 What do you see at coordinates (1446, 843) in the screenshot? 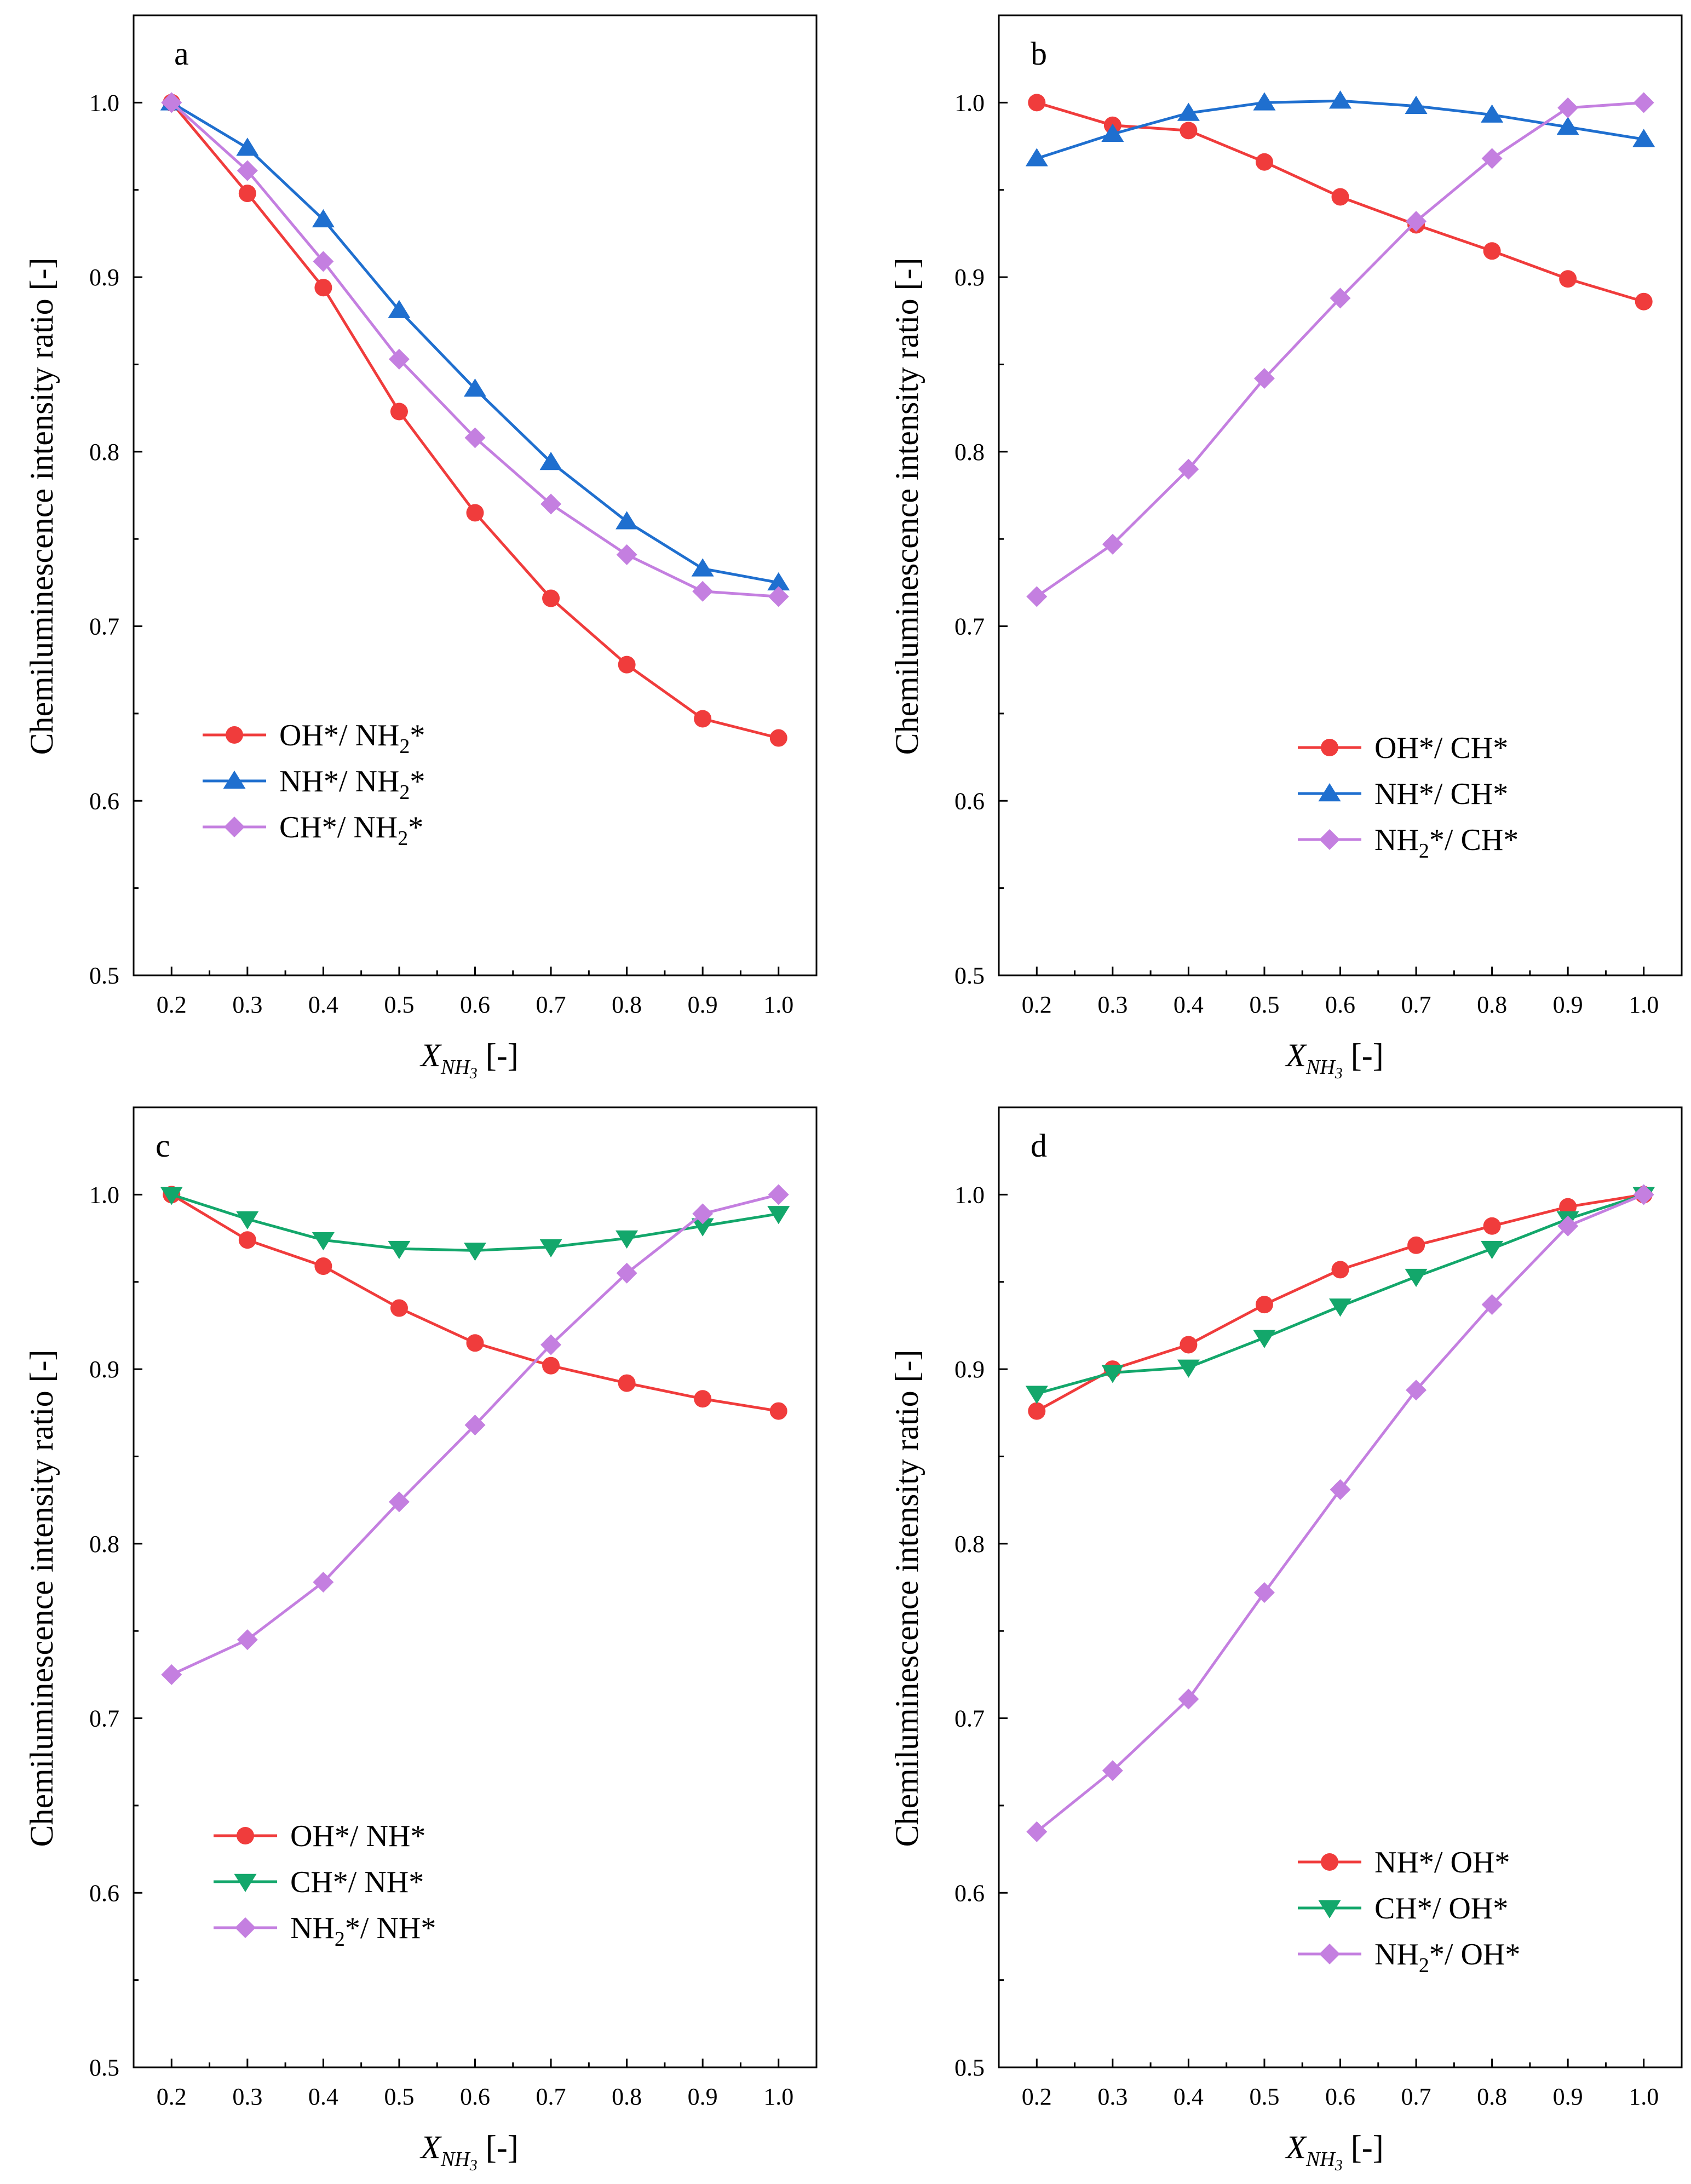
I see `legend-label: NH2*/ CH*` at bounding box center [1446, 843].